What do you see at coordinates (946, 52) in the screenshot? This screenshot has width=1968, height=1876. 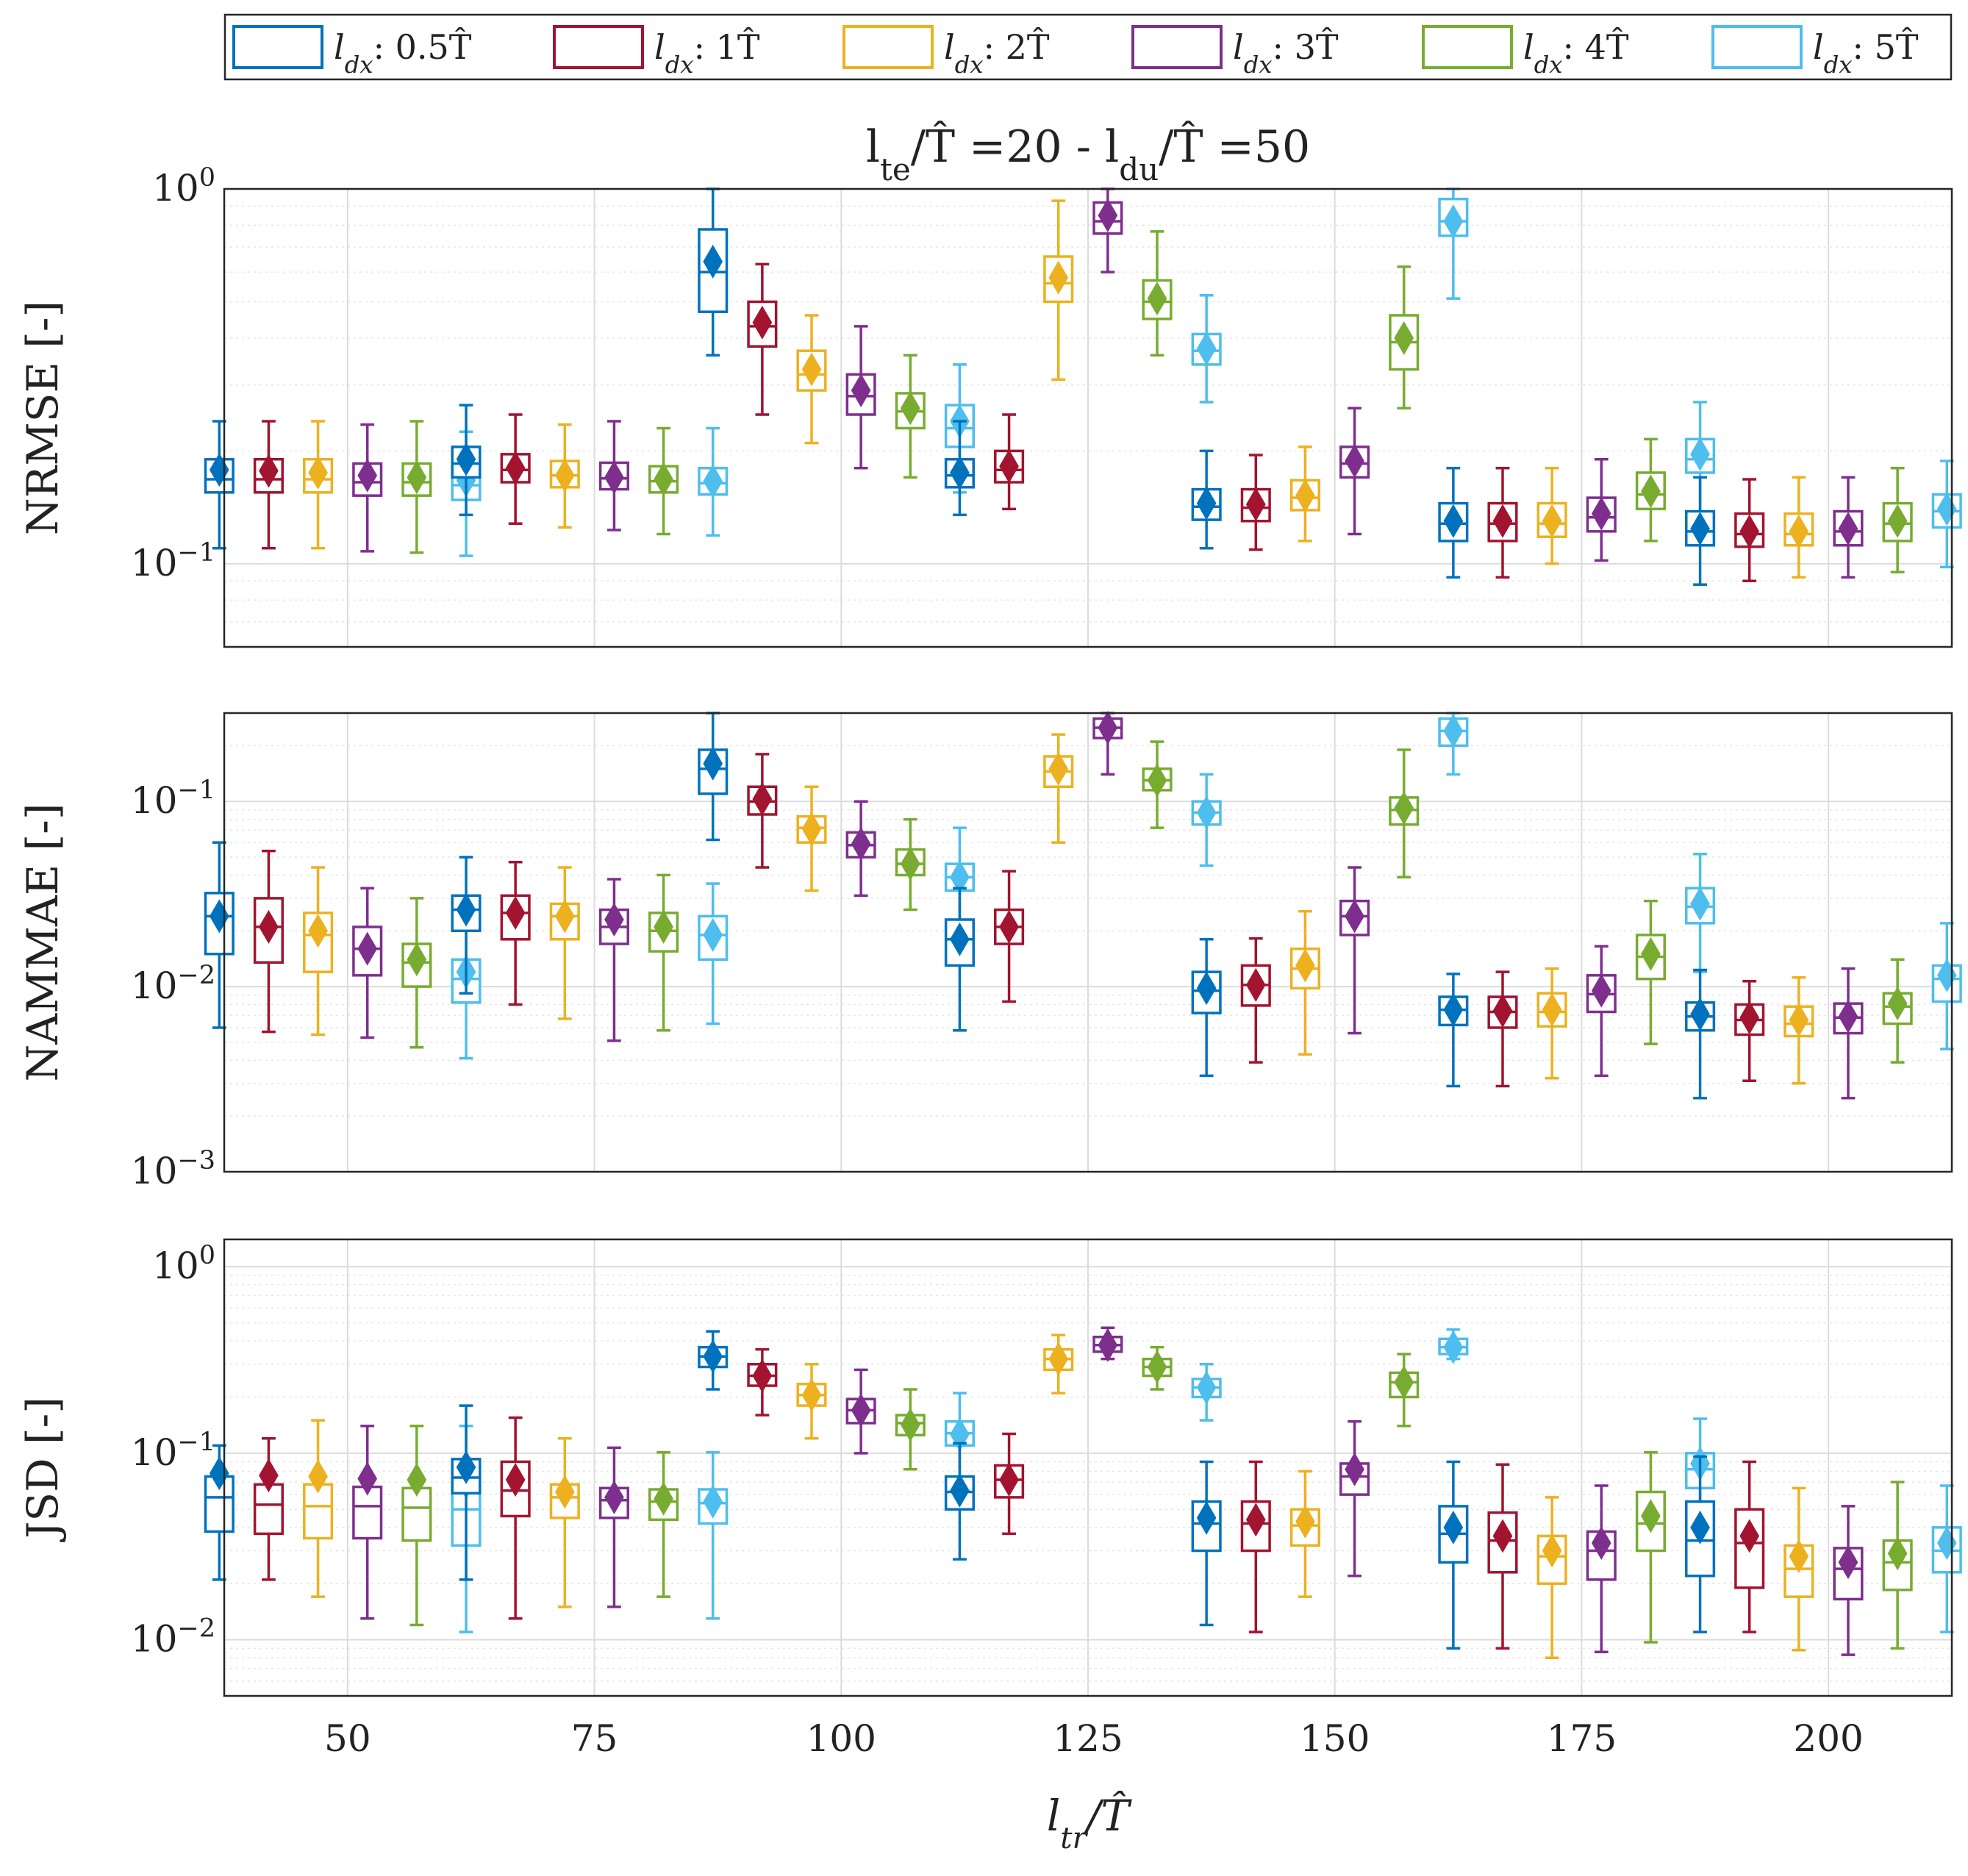 I see `legend-item: ldx: 2T̂` at bounding box center [946, 52].